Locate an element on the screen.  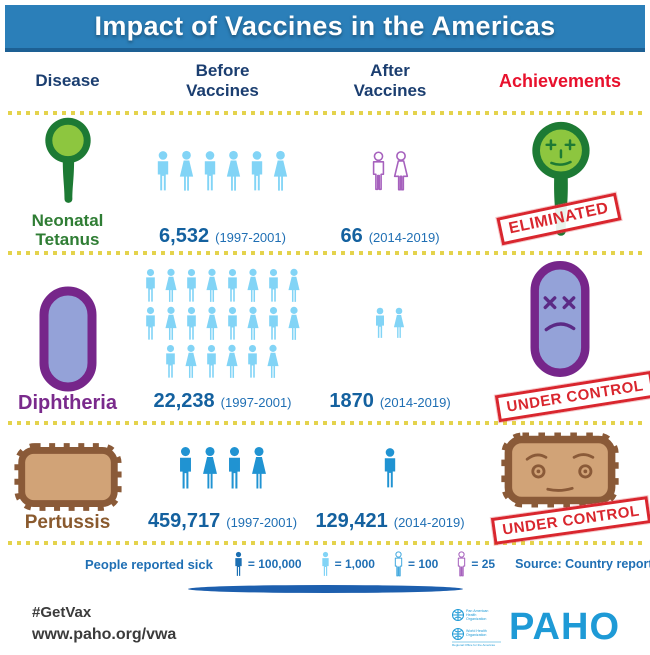
legend-item: = 1,000 is located at coordinates (347, 564).